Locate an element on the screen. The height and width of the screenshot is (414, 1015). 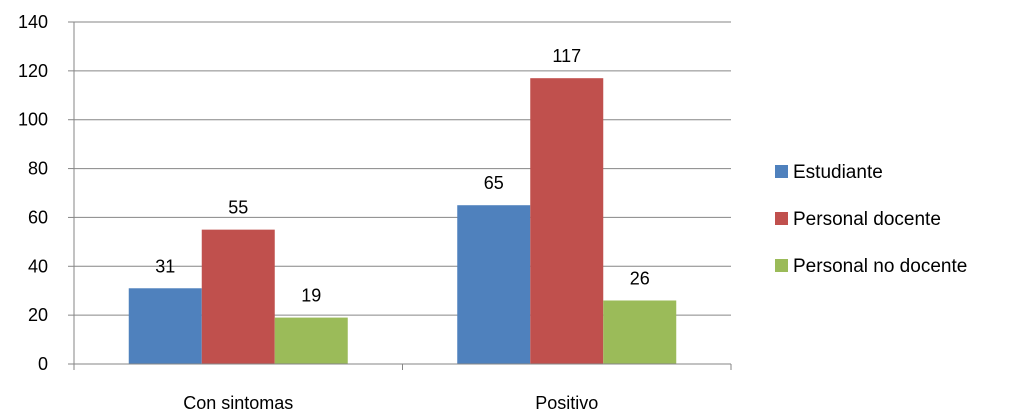
y-tick-label: 0 is located at coordinates (43, 364).